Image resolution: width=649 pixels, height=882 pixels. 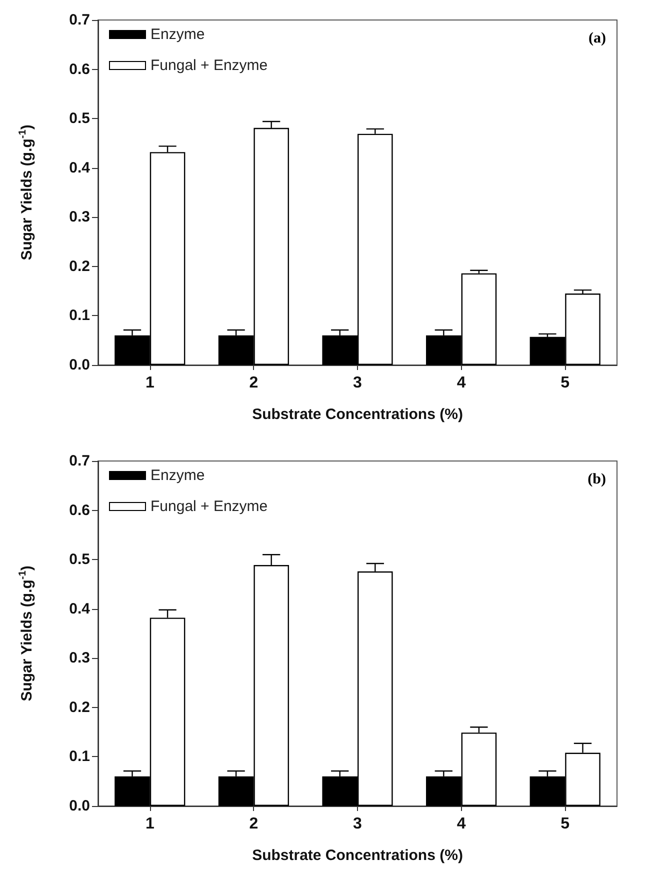 I want to click on text: (b), so click(x=597, y=480).